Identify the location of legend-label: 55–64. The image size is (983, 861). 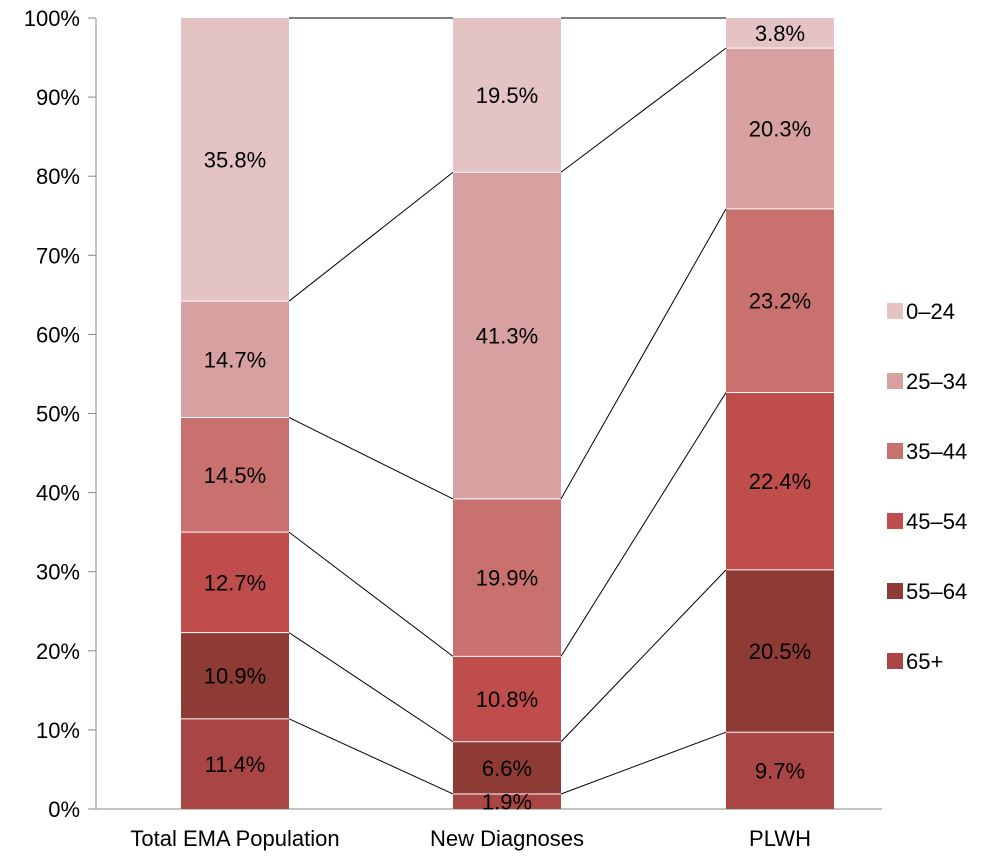
(936, 591).